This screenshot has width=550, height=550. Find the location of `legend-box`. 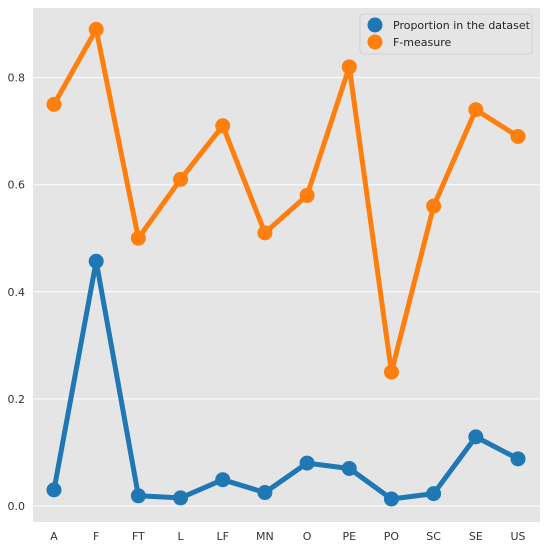

legend-box is located at coordinates (446, 34).